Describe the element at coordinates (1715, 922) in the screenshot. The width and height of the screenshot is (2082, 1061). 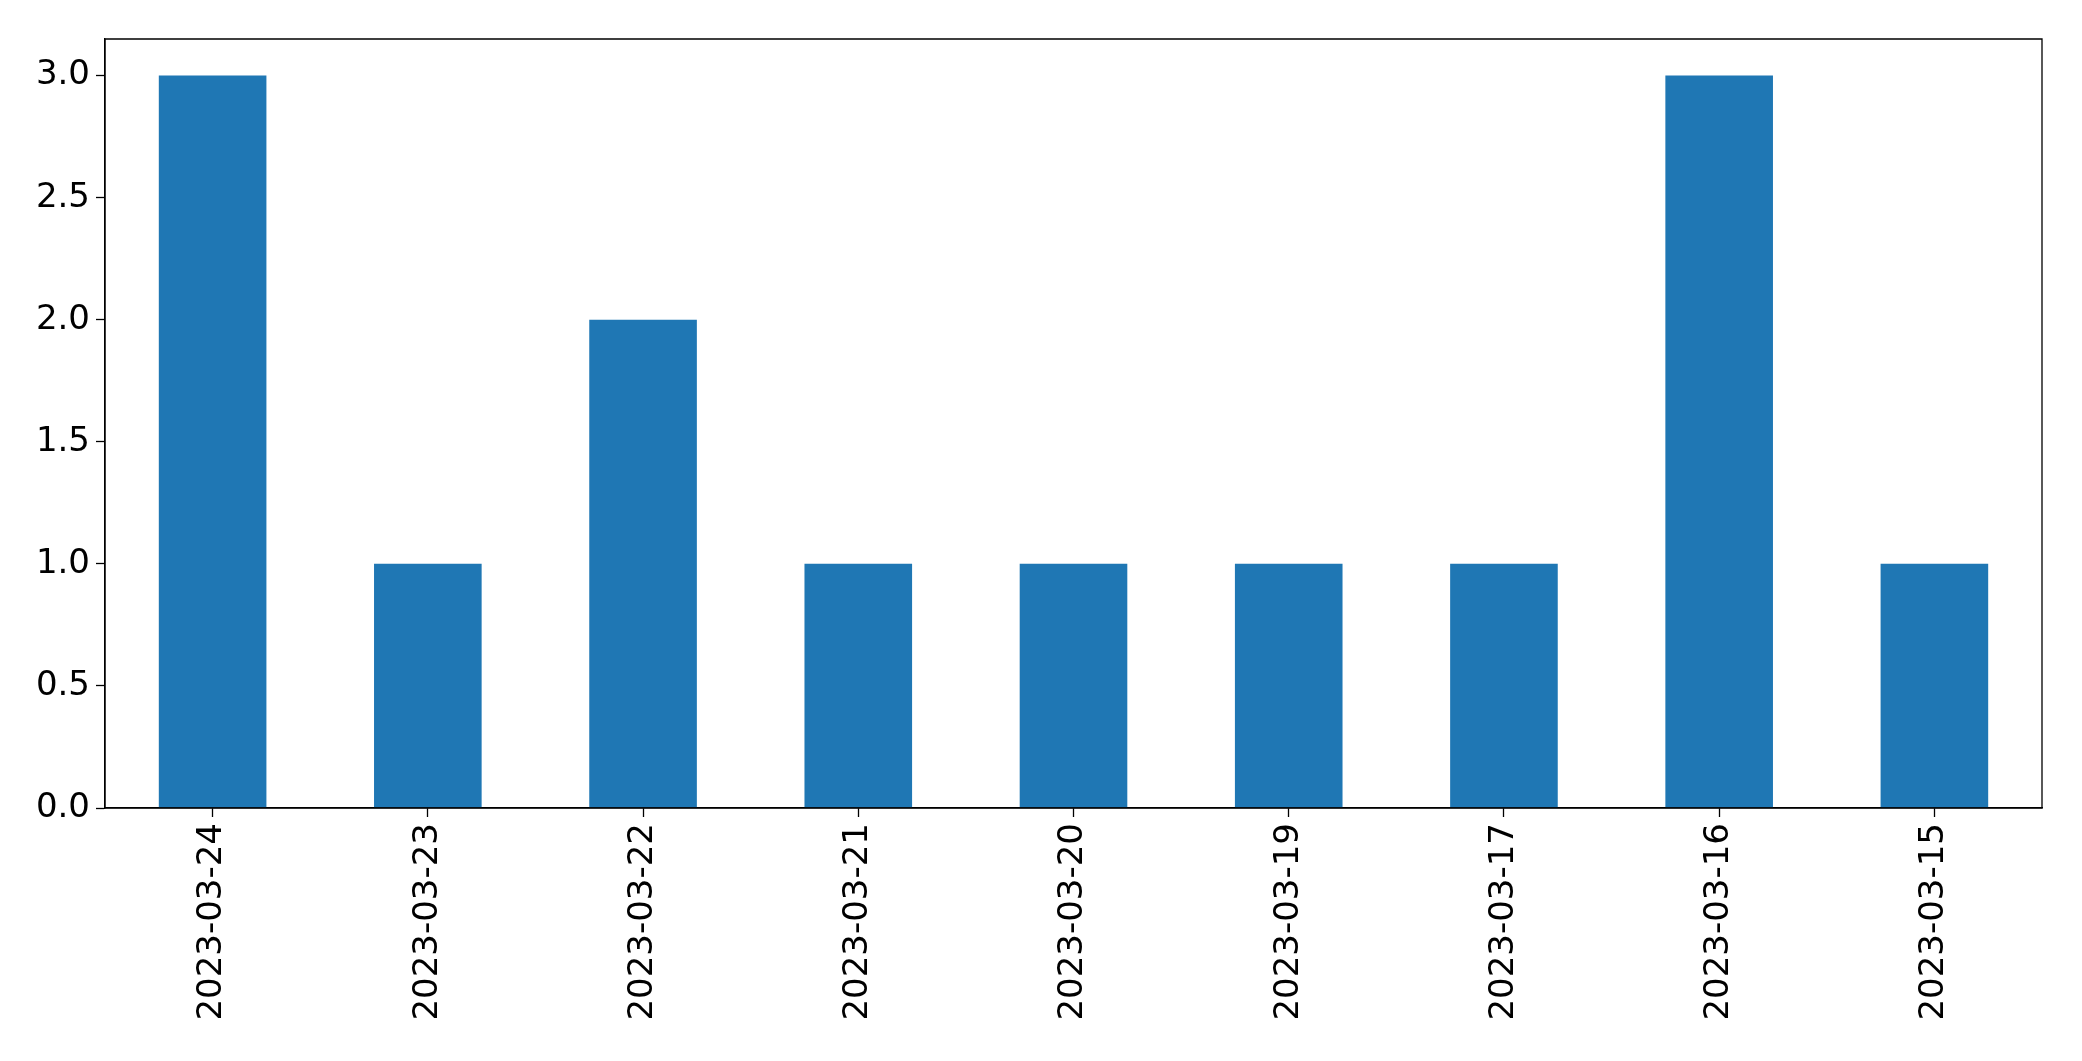
I see `x-tick-label: 2023-03-16` at that location.